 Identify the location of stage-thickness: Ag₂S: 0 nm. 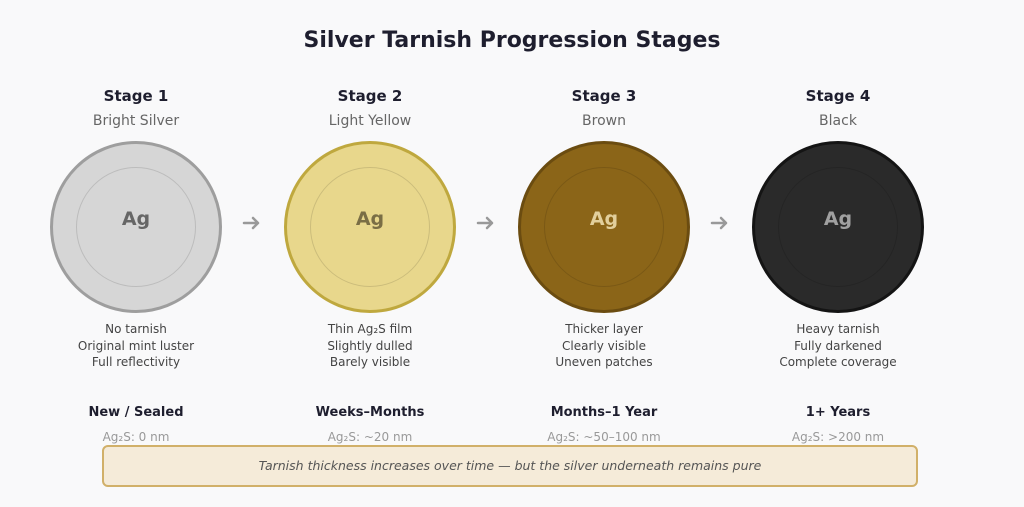
(136, 437).